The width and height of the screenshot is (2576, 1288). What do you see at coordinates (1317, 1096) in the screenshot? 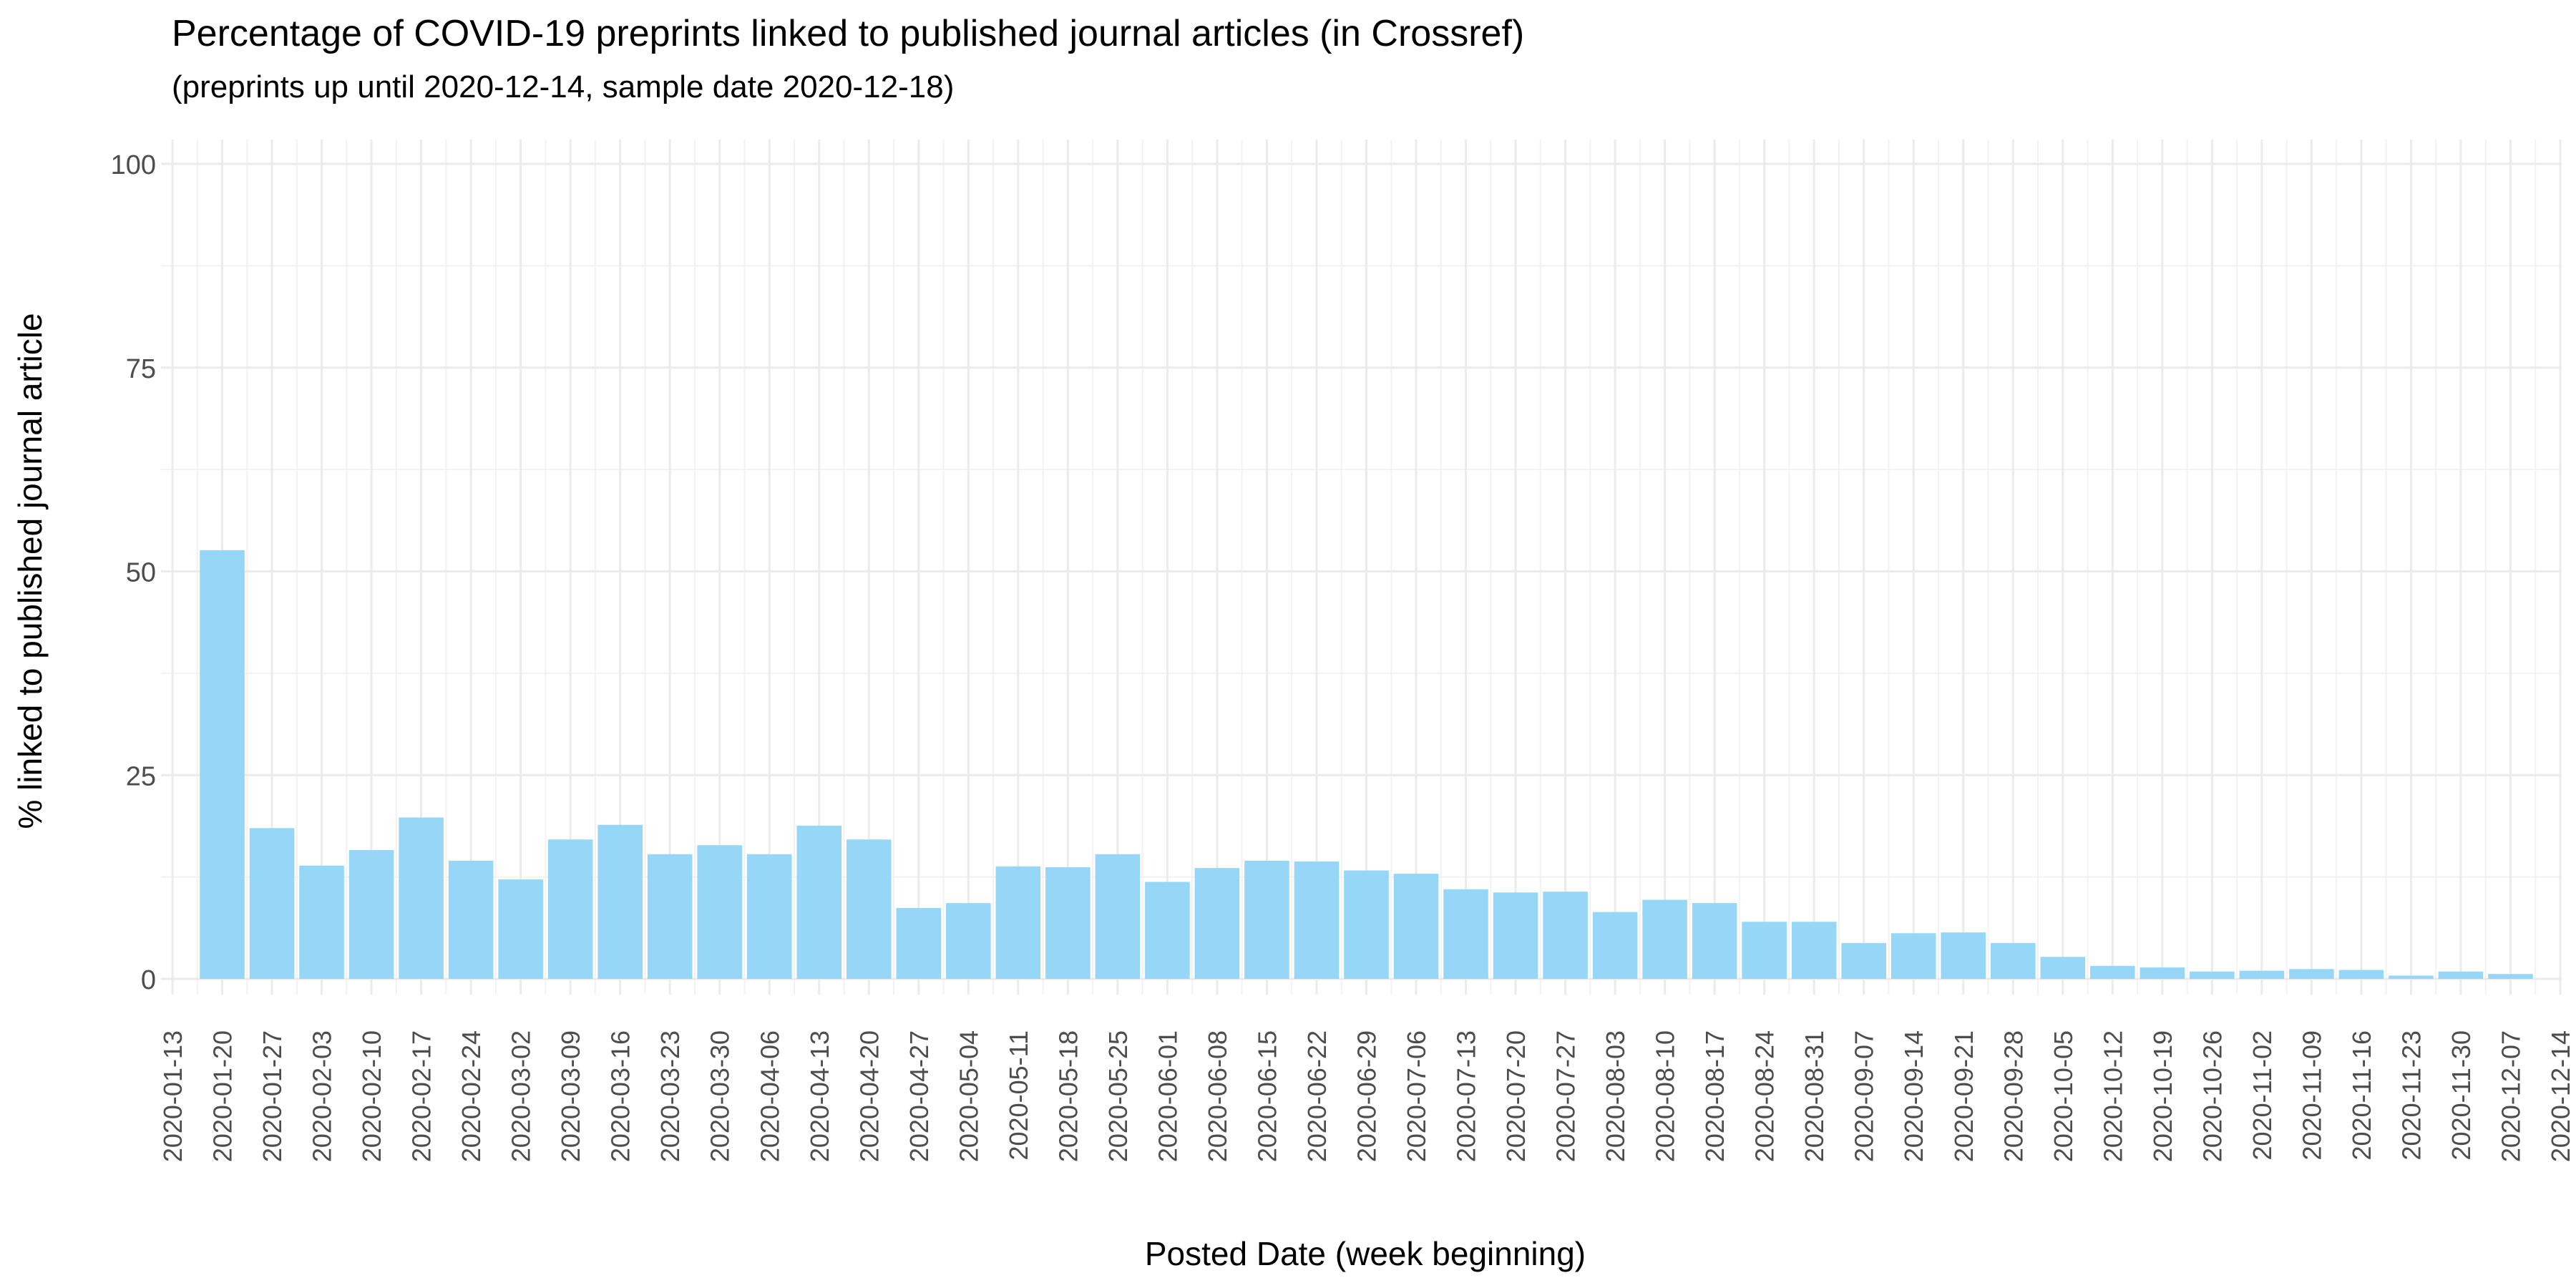
I see `x-tick-label: 2020-06-22` at bounding box center [1317, 1096].